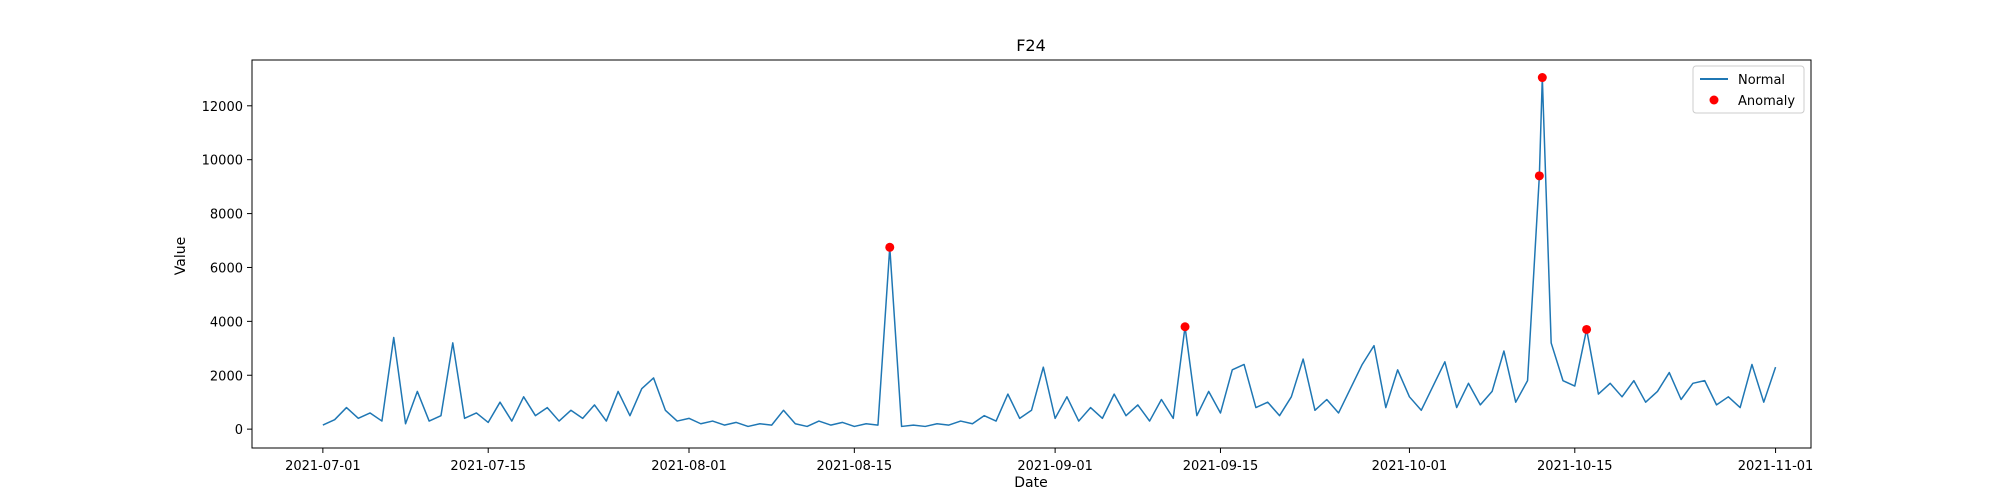  I want to click on x-tick-label: 2021-10-15, so click(1575, 466).